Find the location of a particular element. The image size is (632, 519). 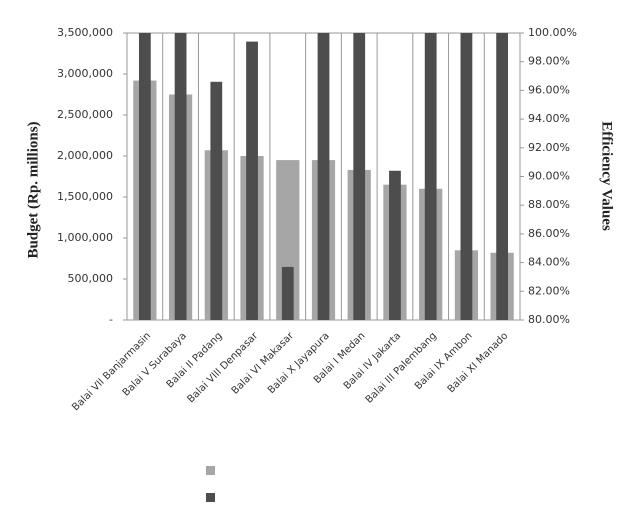

y-tick-label: 2,500,000 is located at coordinates (85, 114).